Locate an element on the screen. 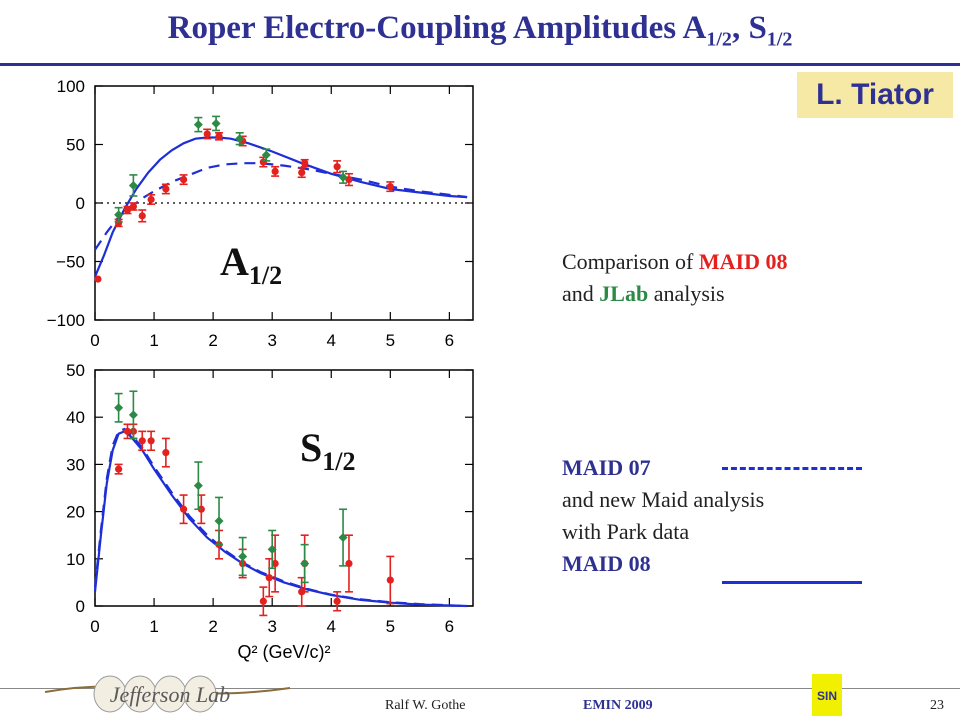  c0-maid08-curve is located at coordinates (280, 207).